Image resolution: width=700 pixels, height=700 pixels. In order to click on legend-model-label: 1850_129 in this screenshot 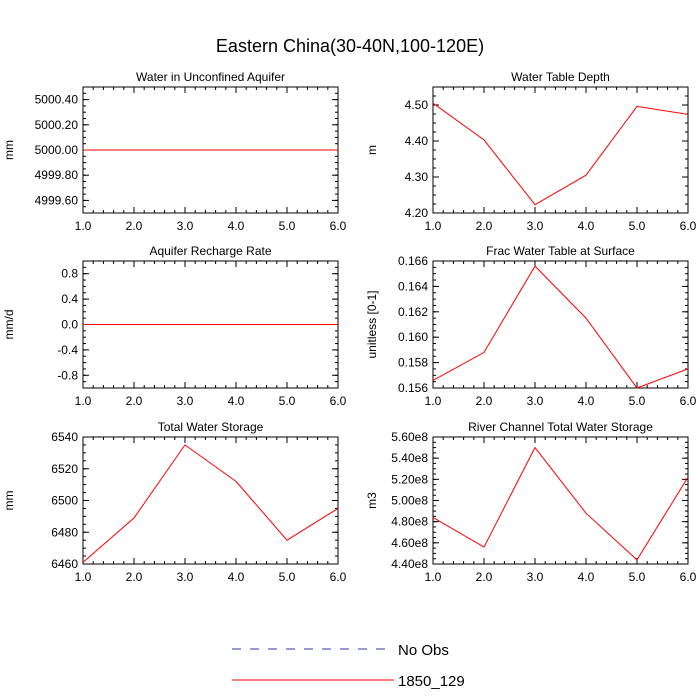, I will do `click(431, 681)`.